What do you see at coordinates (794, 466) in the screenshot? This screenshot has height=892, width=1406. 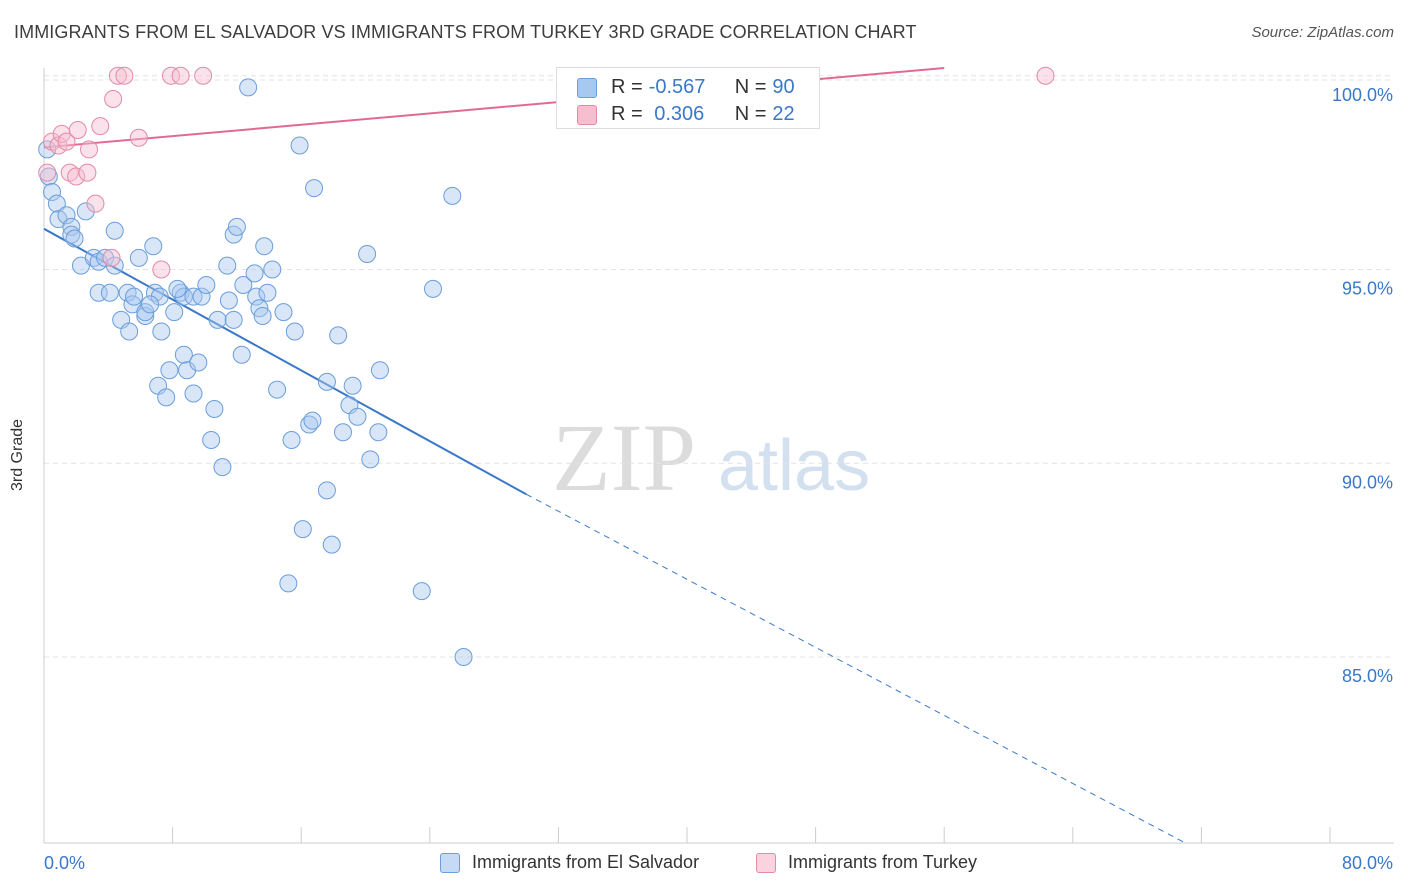 I see `watermark-atlas: atlas` at bounding box center [794, 466].